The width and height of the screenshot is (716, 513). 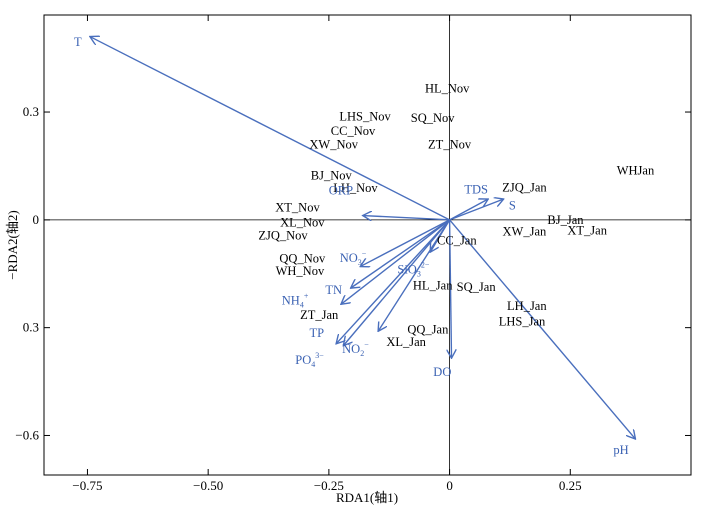 I want to click on site-label: XL_Jan, so click(x=406, y=342).